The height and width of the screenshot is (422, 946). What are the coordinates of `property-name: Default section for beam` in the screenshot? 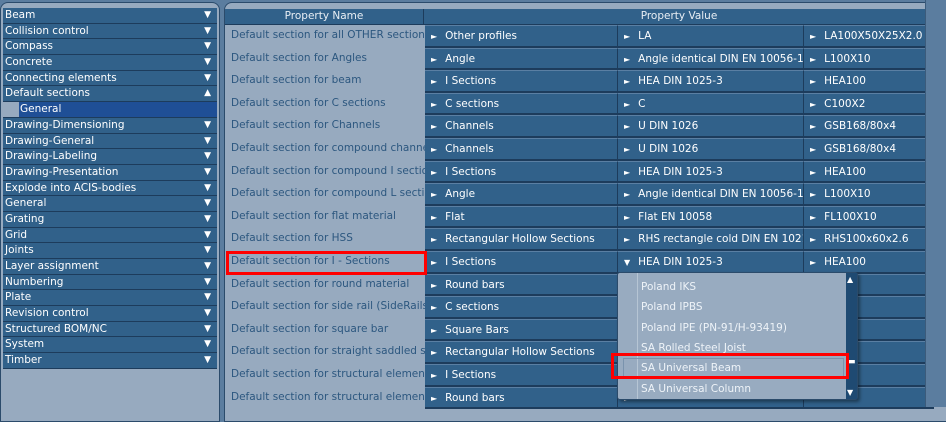 It's located at (296, 80).